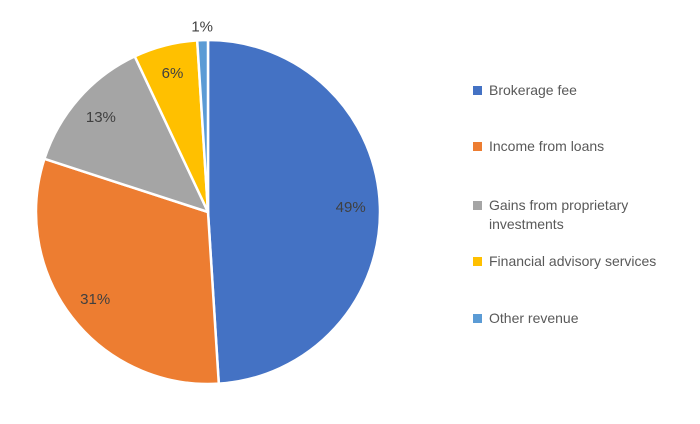  I want to click on legend-item-brokerage-fee: Brokerage fee, so click(582, 90).